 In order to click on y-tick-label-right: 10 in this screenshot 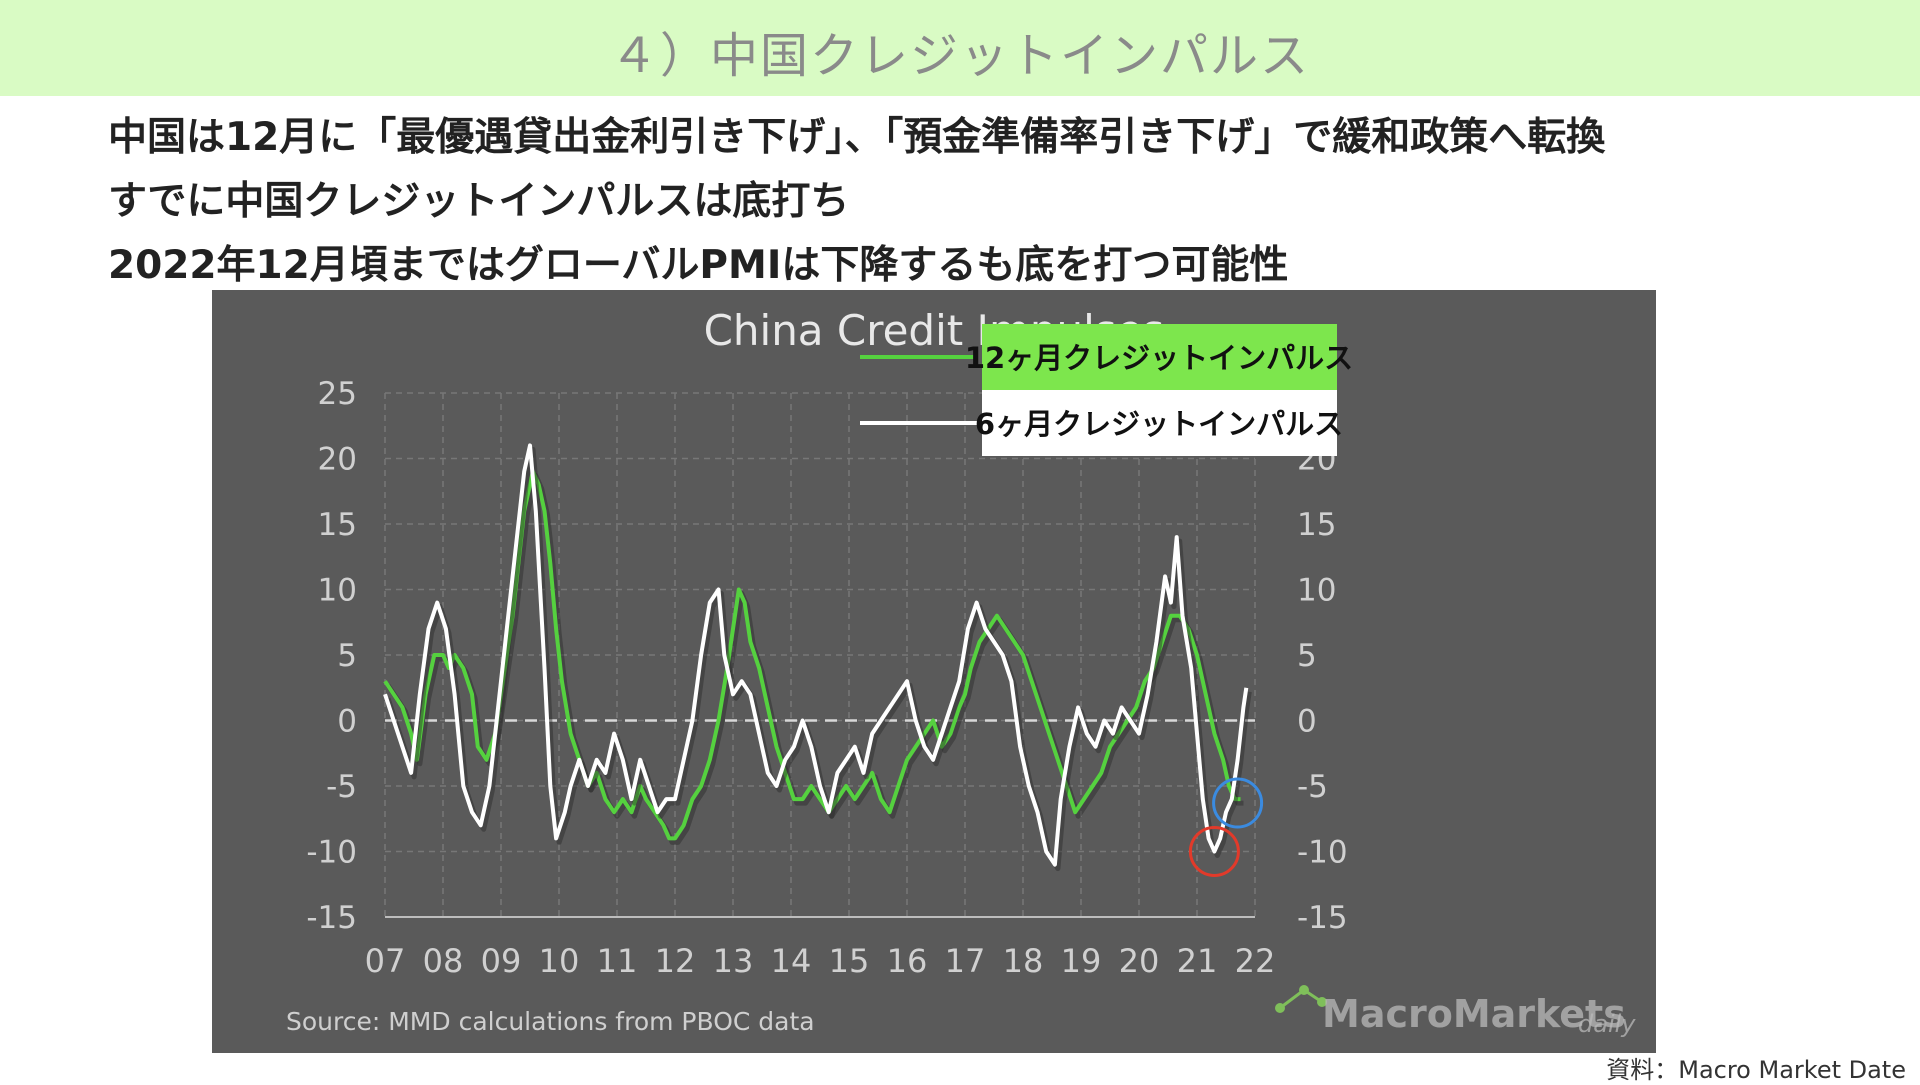, I will do `click(1316, 591)`.